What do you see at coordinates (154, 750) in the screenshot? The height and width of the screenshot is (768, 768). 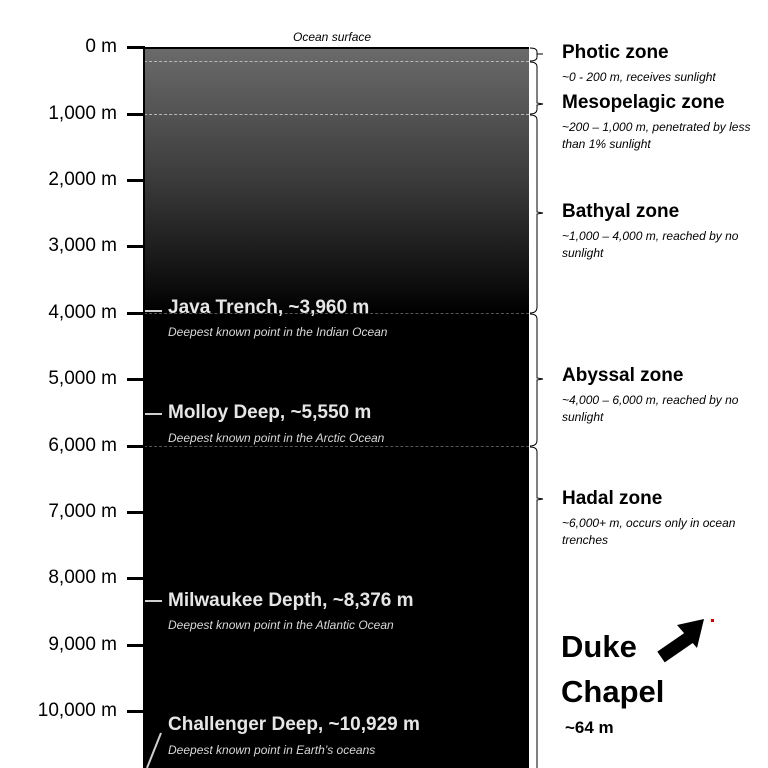 I see `challenger-deep-marker` at bounding box center [154, 750].